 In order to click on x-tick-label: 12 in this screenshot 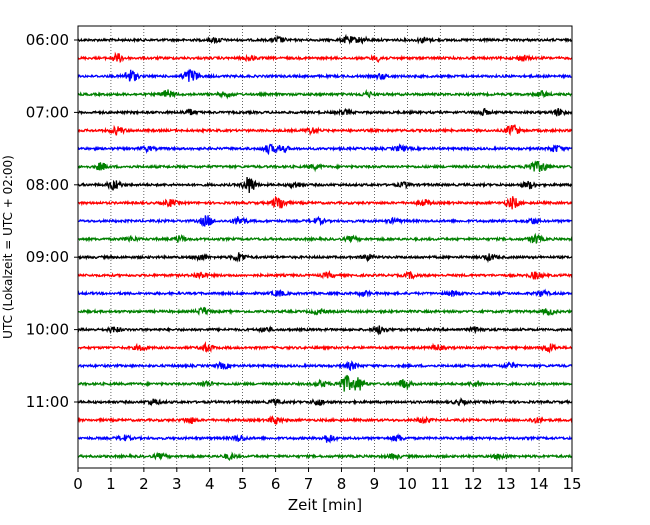, I will do `click(473, 484)`.